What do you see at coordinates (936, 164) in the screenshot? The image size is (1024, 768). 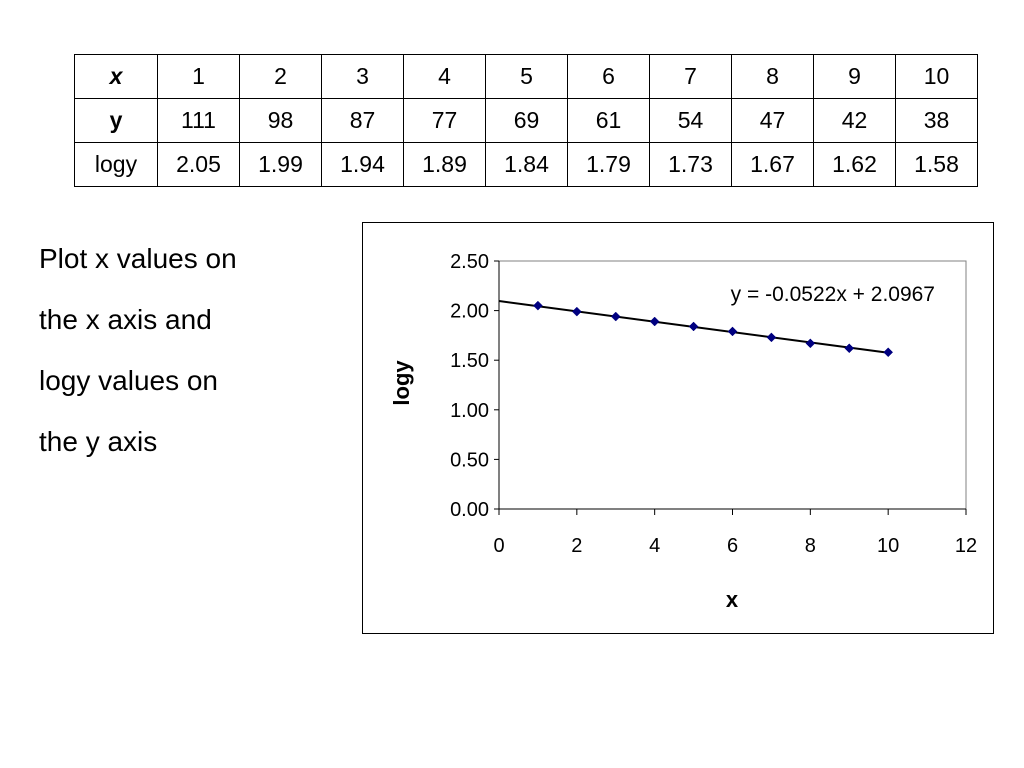 I see `table-cell: 1.58` at bounding box center [936, 164].